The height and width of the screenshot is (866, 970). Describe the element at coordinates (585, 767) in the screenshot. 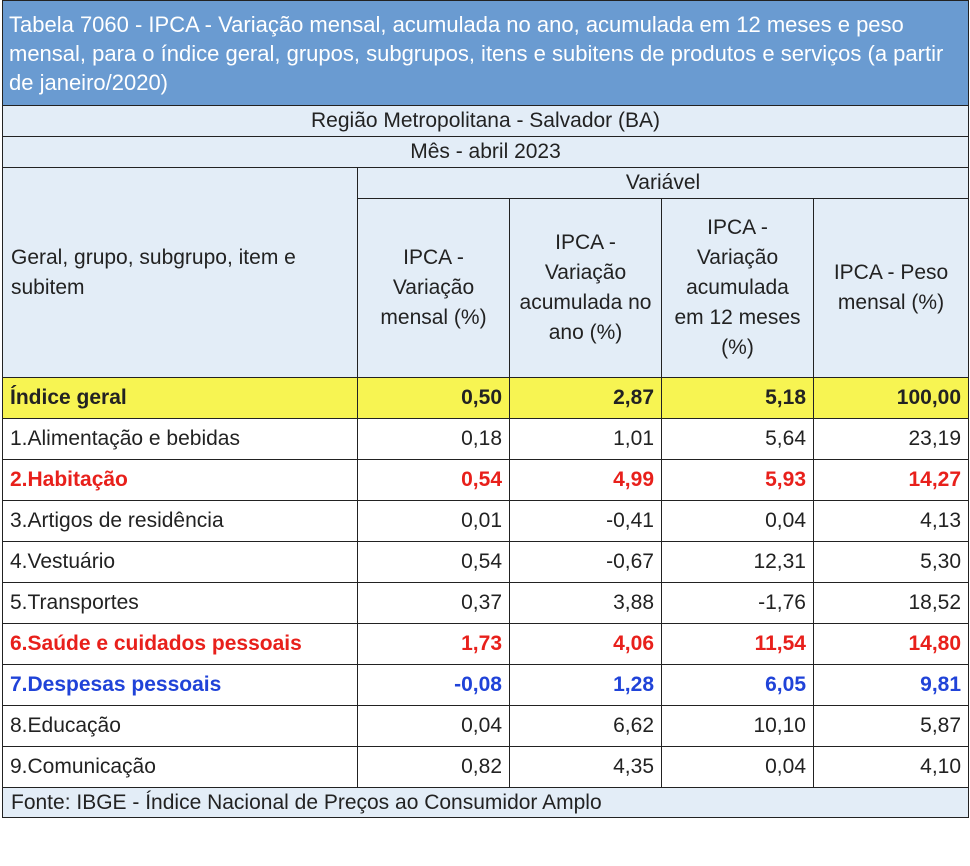

I see `cell-value: 4,35` at that location.